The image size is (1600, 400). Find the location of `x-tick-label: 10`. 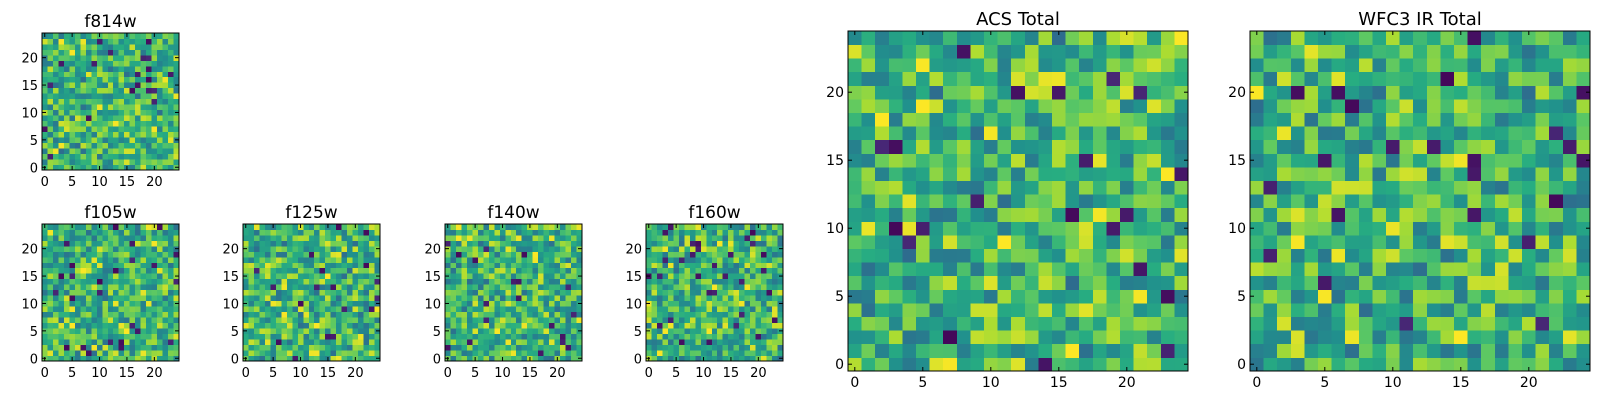

x-tick-label: 10 is located at coordinates (991, 383).